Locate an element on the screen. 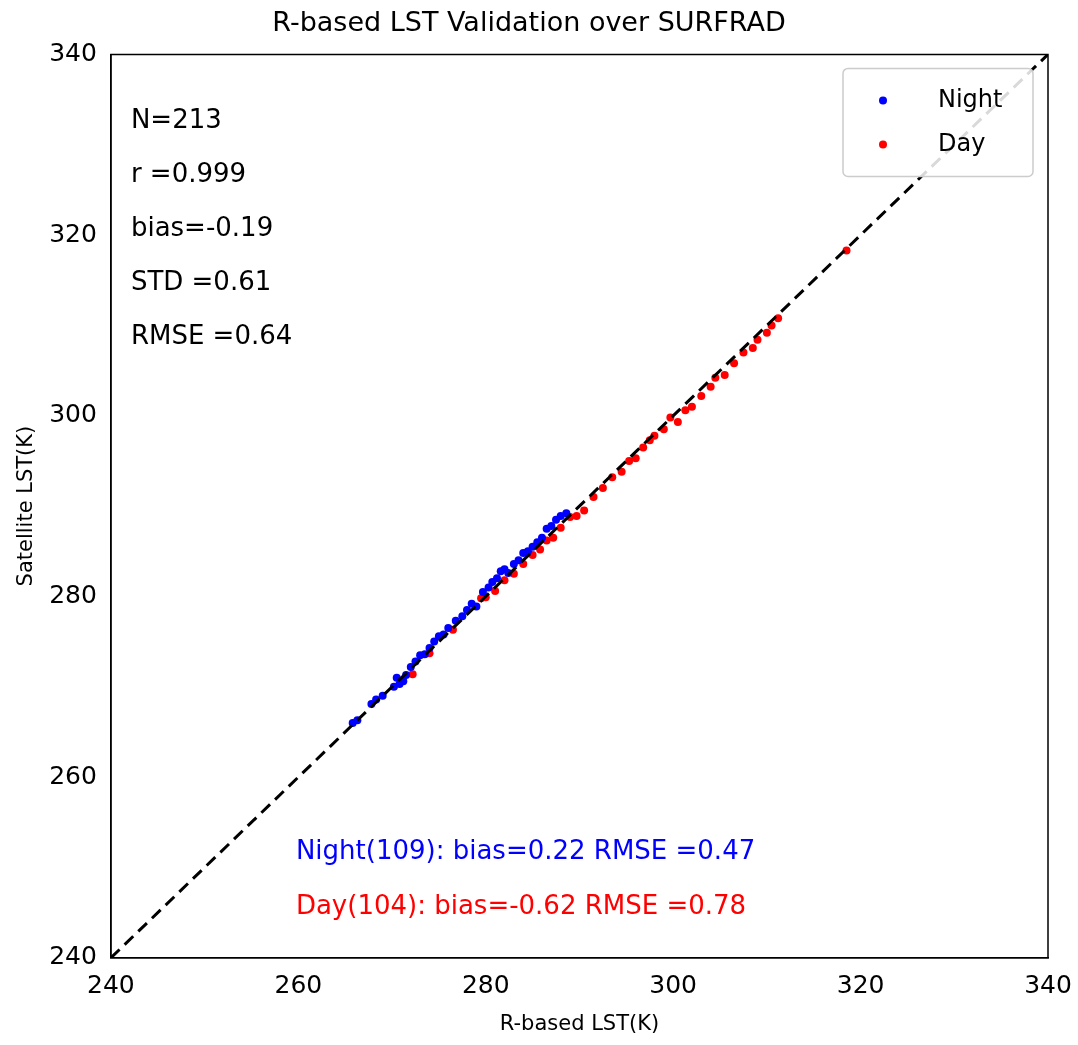 This screenshot has width=1078, height=1045. legend-label: Night is located at coordinates (970, 98).